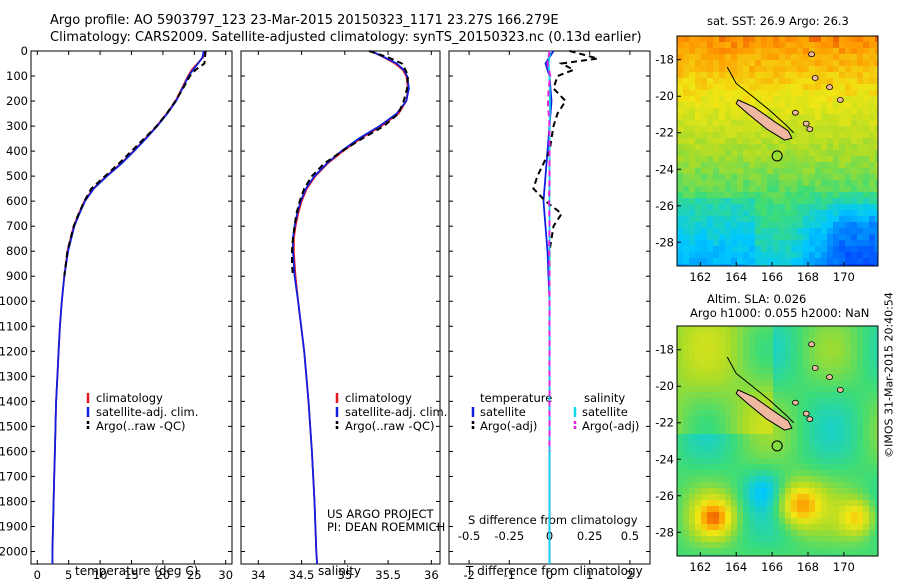  What do you see at coordinates (17, 76) in the screenshot?
I see `depth-tick-label: 100` at bounding box center [17, 76].